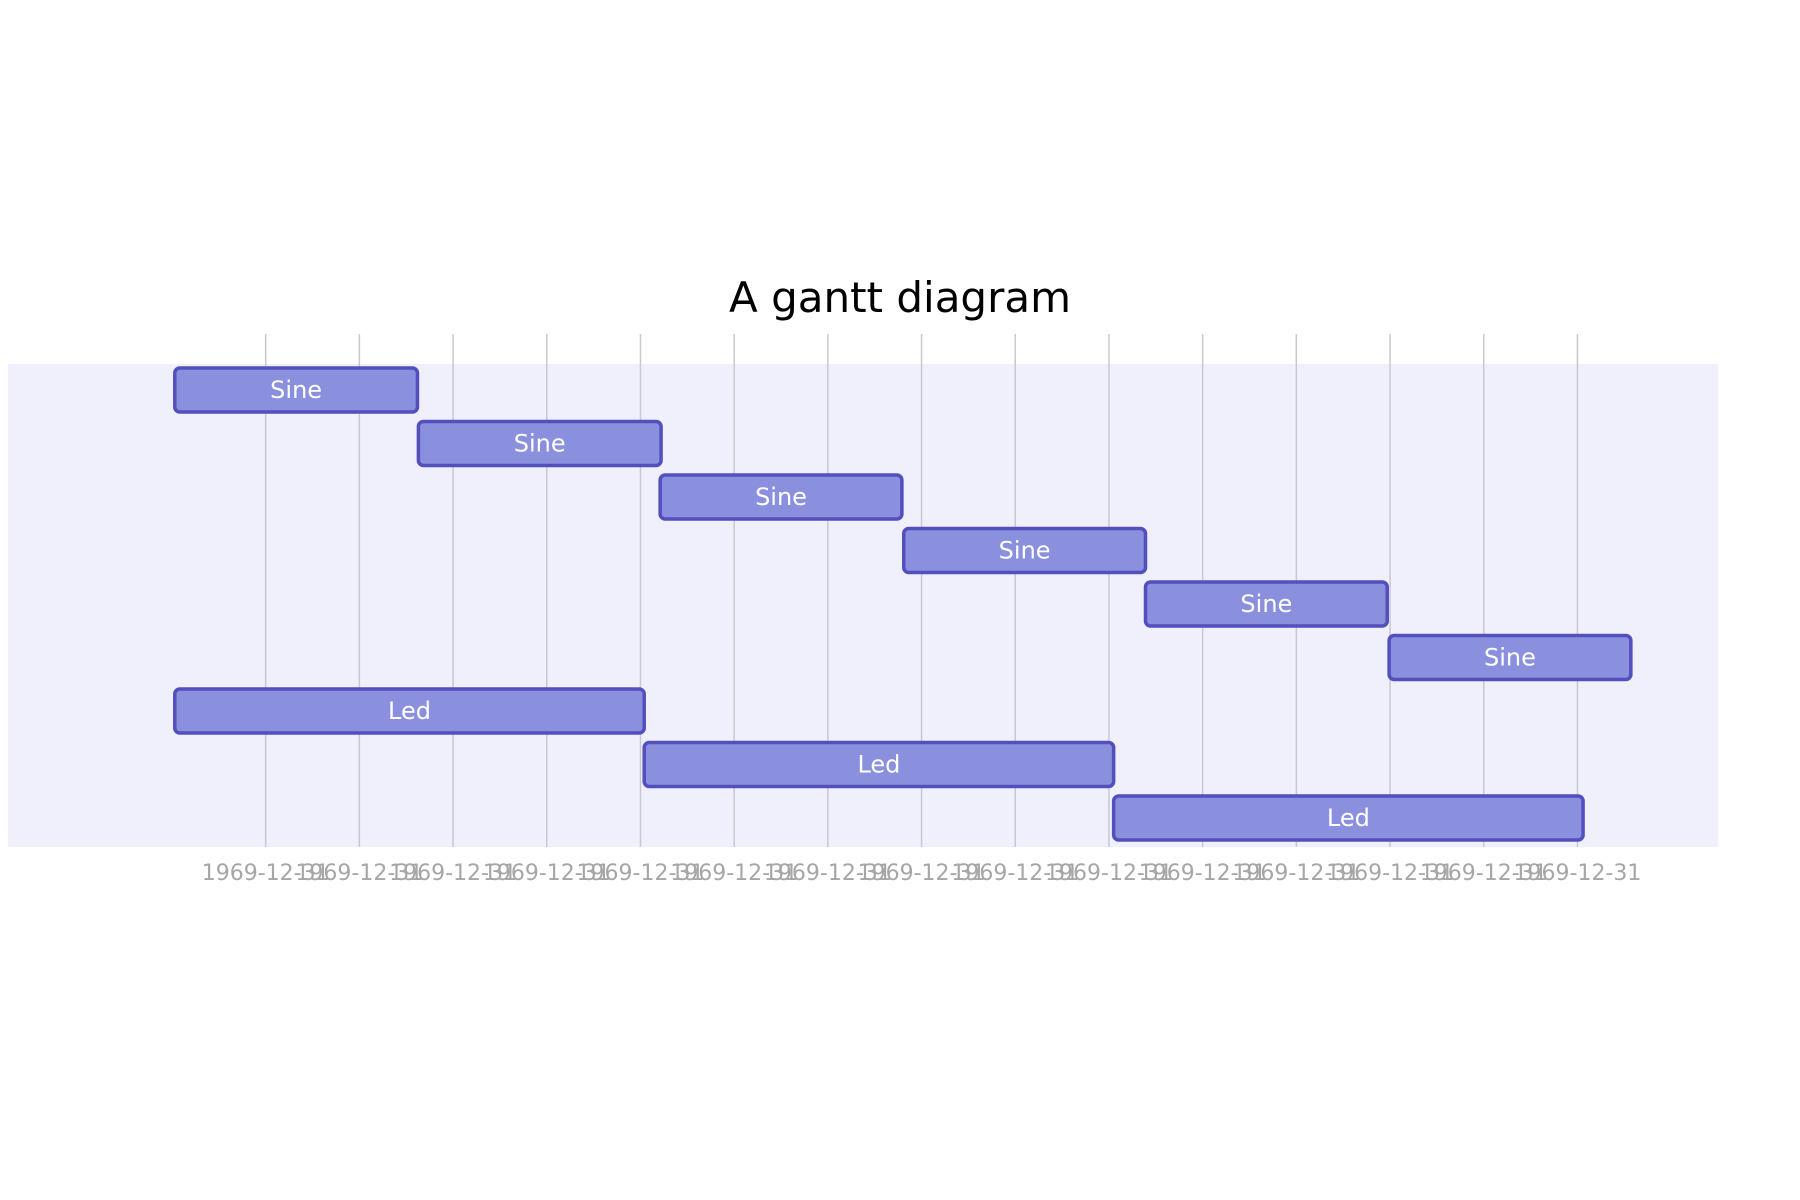 The image size is (1800, 1200). What do you see at coordinates (900, 297) in the screenshot?
I see `chart-title: A gantt diagram` at bounding box center [900, 297].